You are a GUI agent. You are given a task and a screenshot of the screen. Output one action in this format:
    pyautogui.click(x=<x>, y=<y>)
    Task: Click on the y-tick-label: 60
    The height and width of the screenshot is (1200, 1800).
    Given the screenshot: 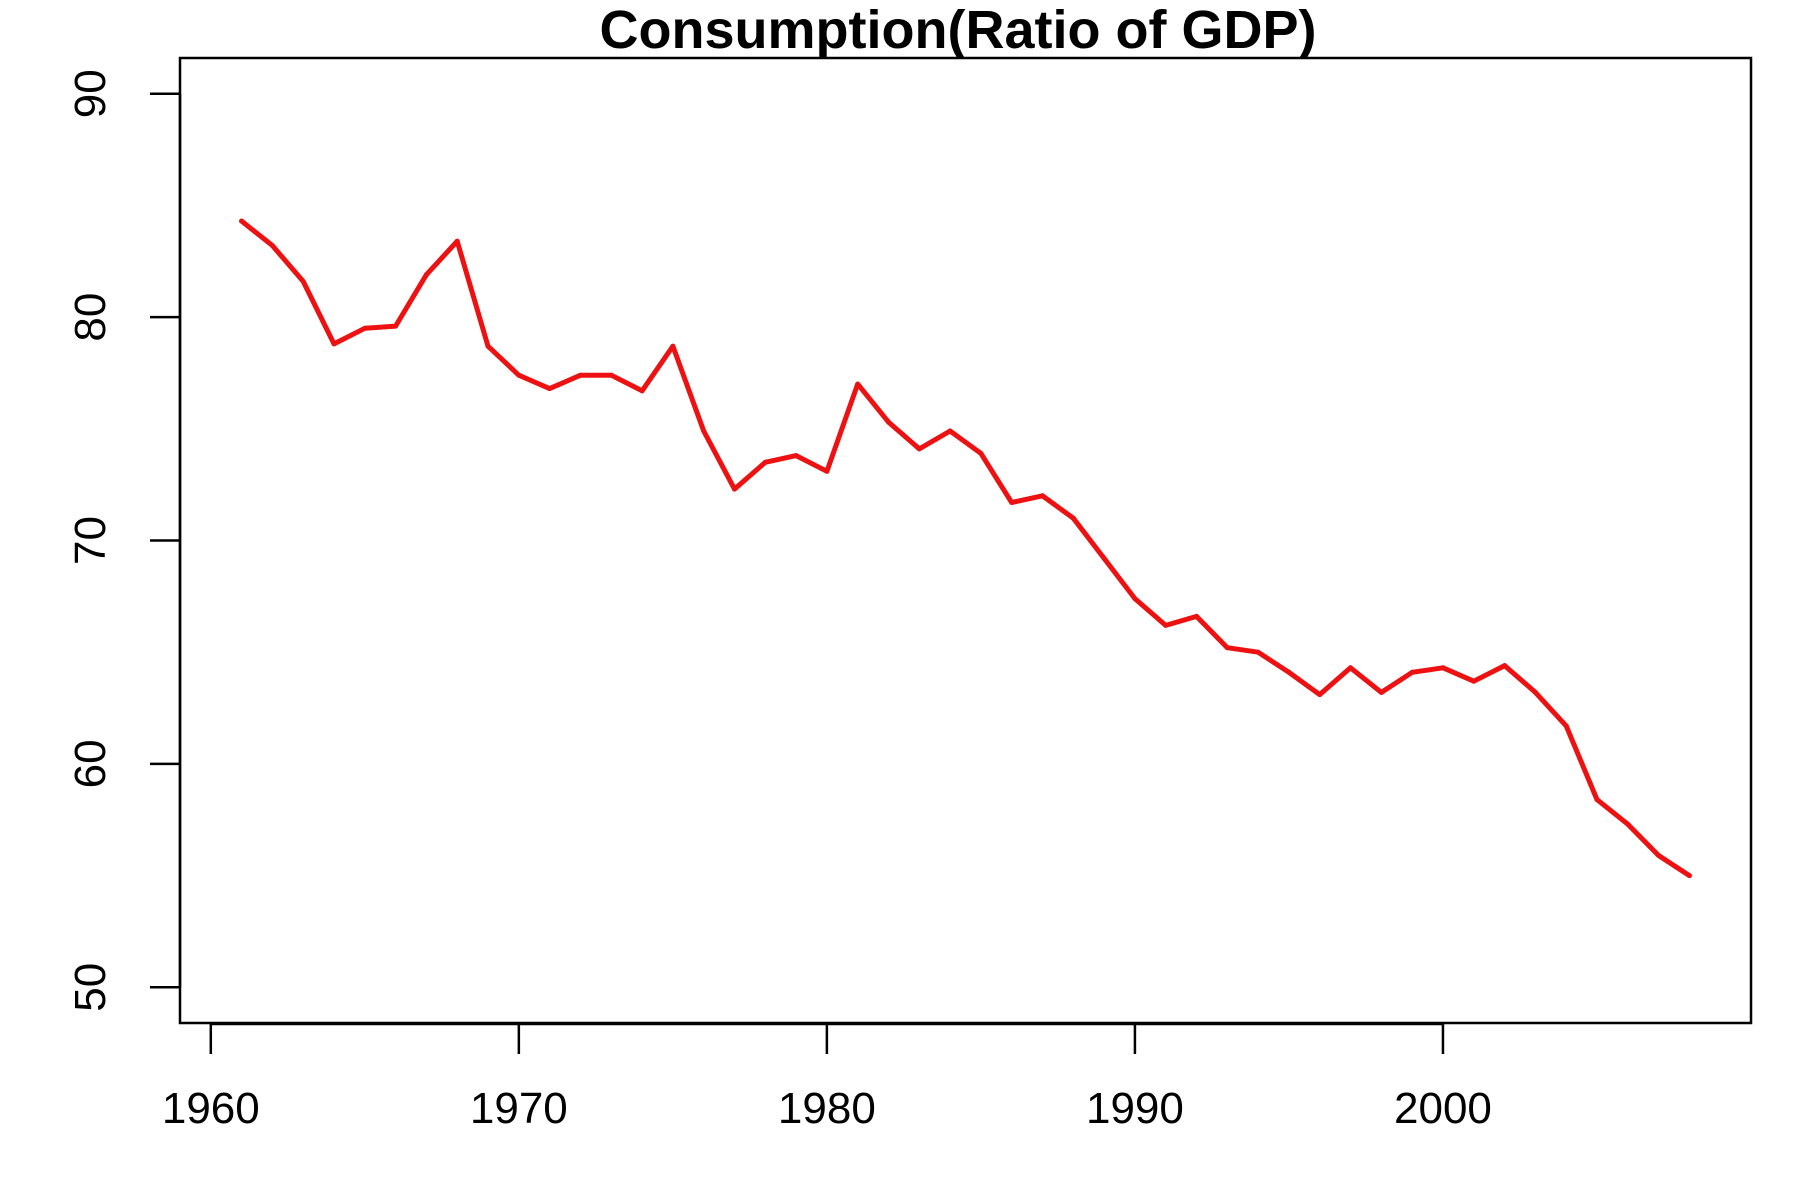 What is the action you would take?
    pyautogui.click(x=90, y=763)
    